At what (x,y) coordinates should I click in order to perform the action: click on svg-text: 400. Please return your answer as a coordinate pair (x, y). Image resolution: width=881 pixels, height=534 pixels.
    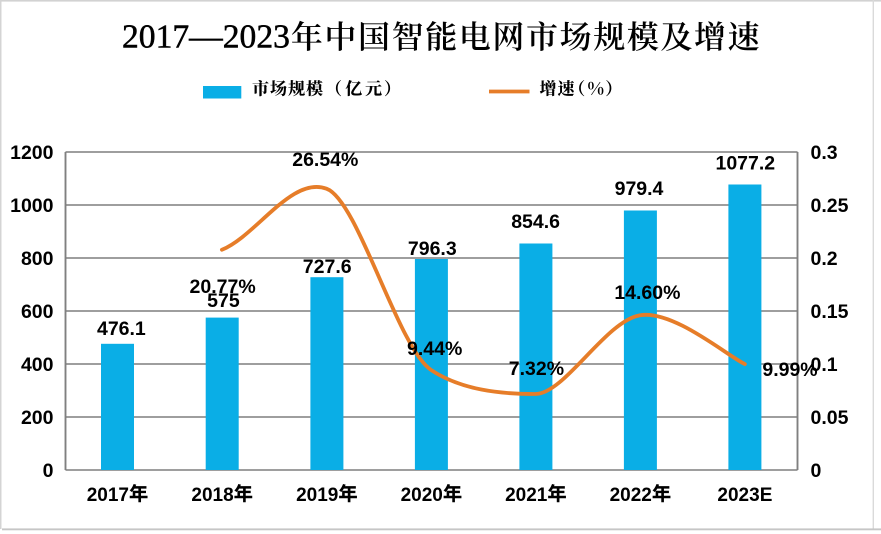
    Looking at the image, I should click on (37, 365).